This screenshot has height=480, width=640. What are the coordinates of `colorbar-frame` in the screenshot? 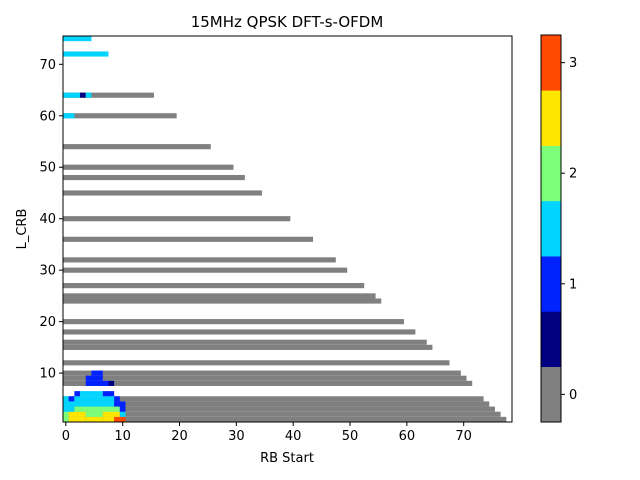 It's located at (551, 228).